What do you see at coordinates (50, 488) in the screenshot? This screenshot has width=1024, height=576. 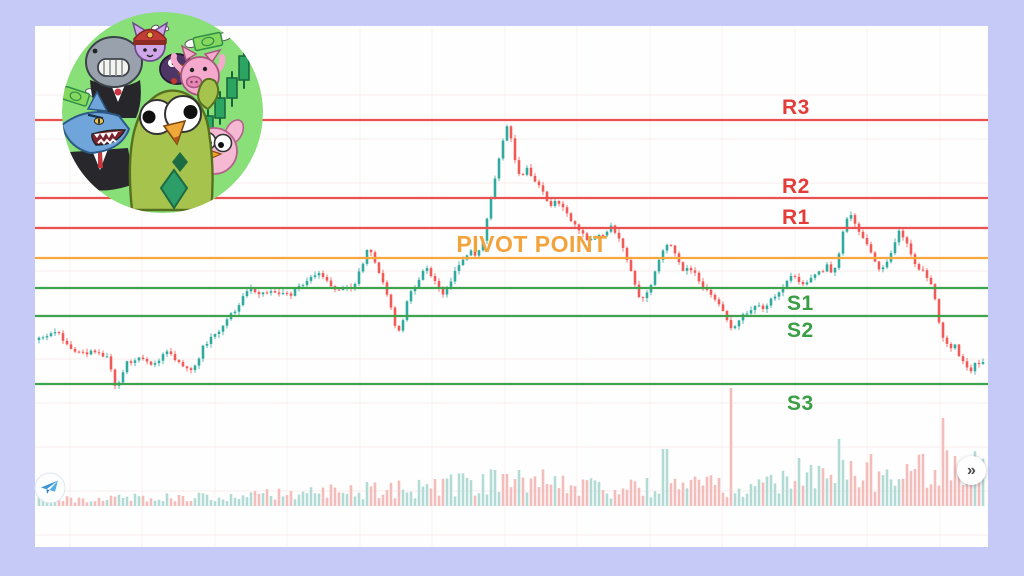 I see `paper-plane-icon` at bounding box center [50, 488].